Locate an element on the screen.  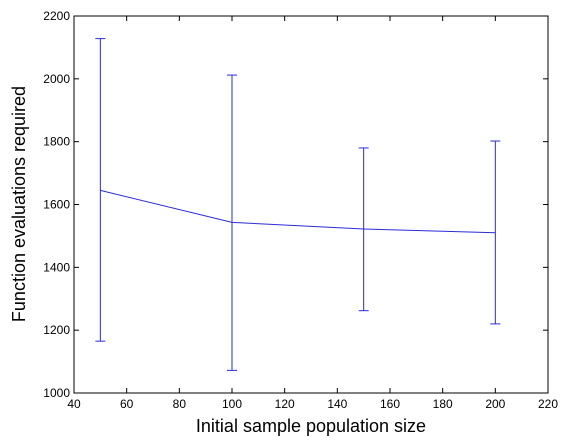
x-tick-label: 60 is located at coordinates (127, 404).